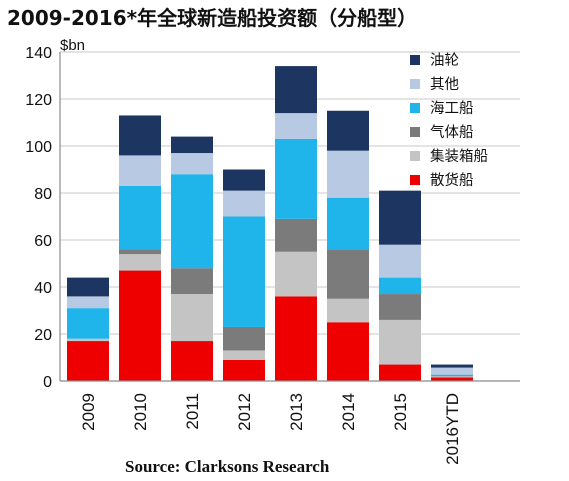 The width and height of the screenshot is (569, 481). Describe the element at coordinates (348, 412) in the screenshot. I see `x-tick-label: 2014` at that location.